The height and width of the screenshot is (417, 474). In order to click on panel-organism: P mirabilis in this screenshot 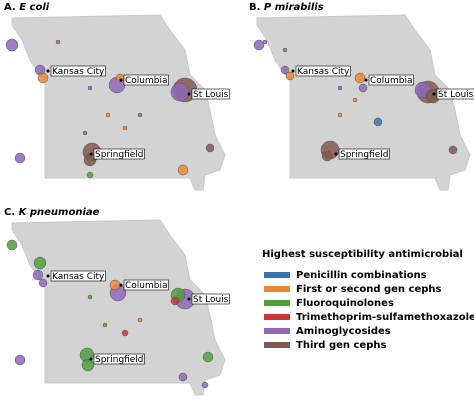, I will do `click(294, 7)`.